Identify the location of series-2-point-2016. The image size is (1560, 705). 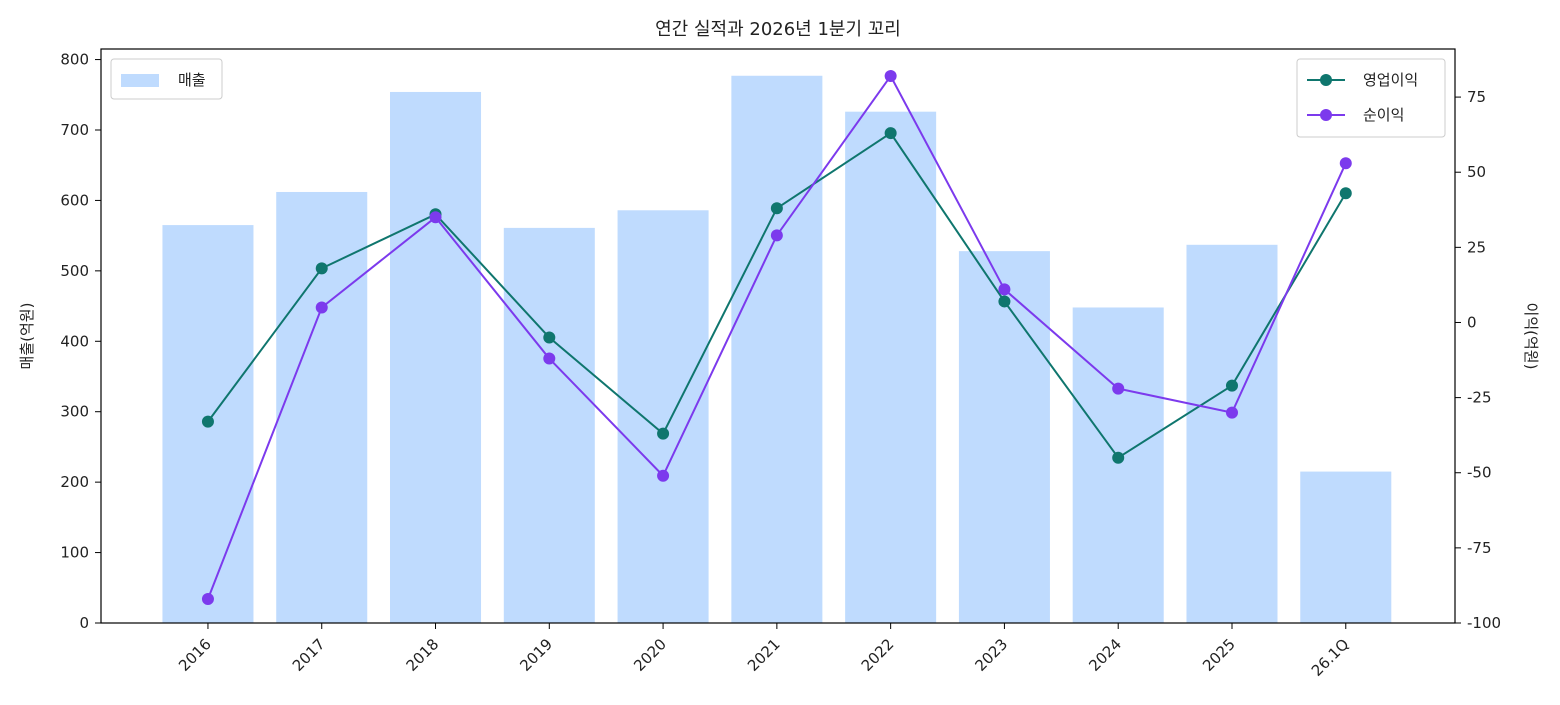
(207, 598).